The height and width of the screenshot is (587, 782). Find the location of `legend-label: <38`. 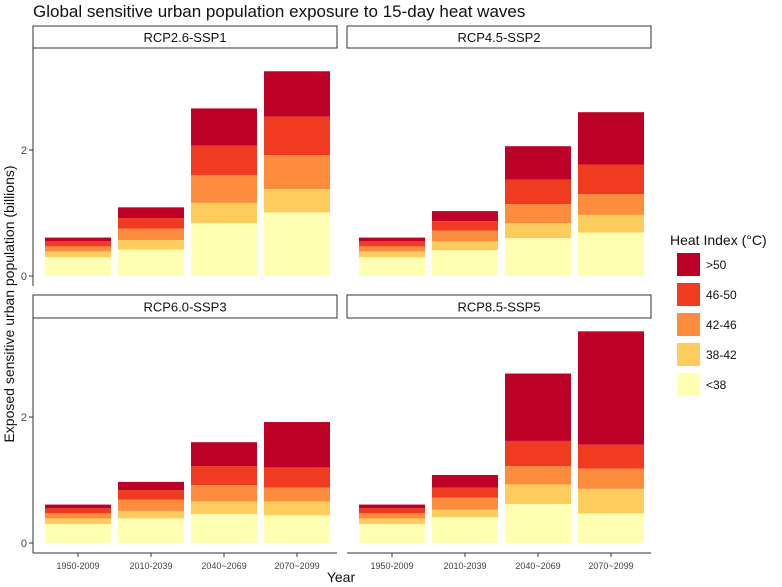

legend-label: <38 is located at coordinates (716, 385).